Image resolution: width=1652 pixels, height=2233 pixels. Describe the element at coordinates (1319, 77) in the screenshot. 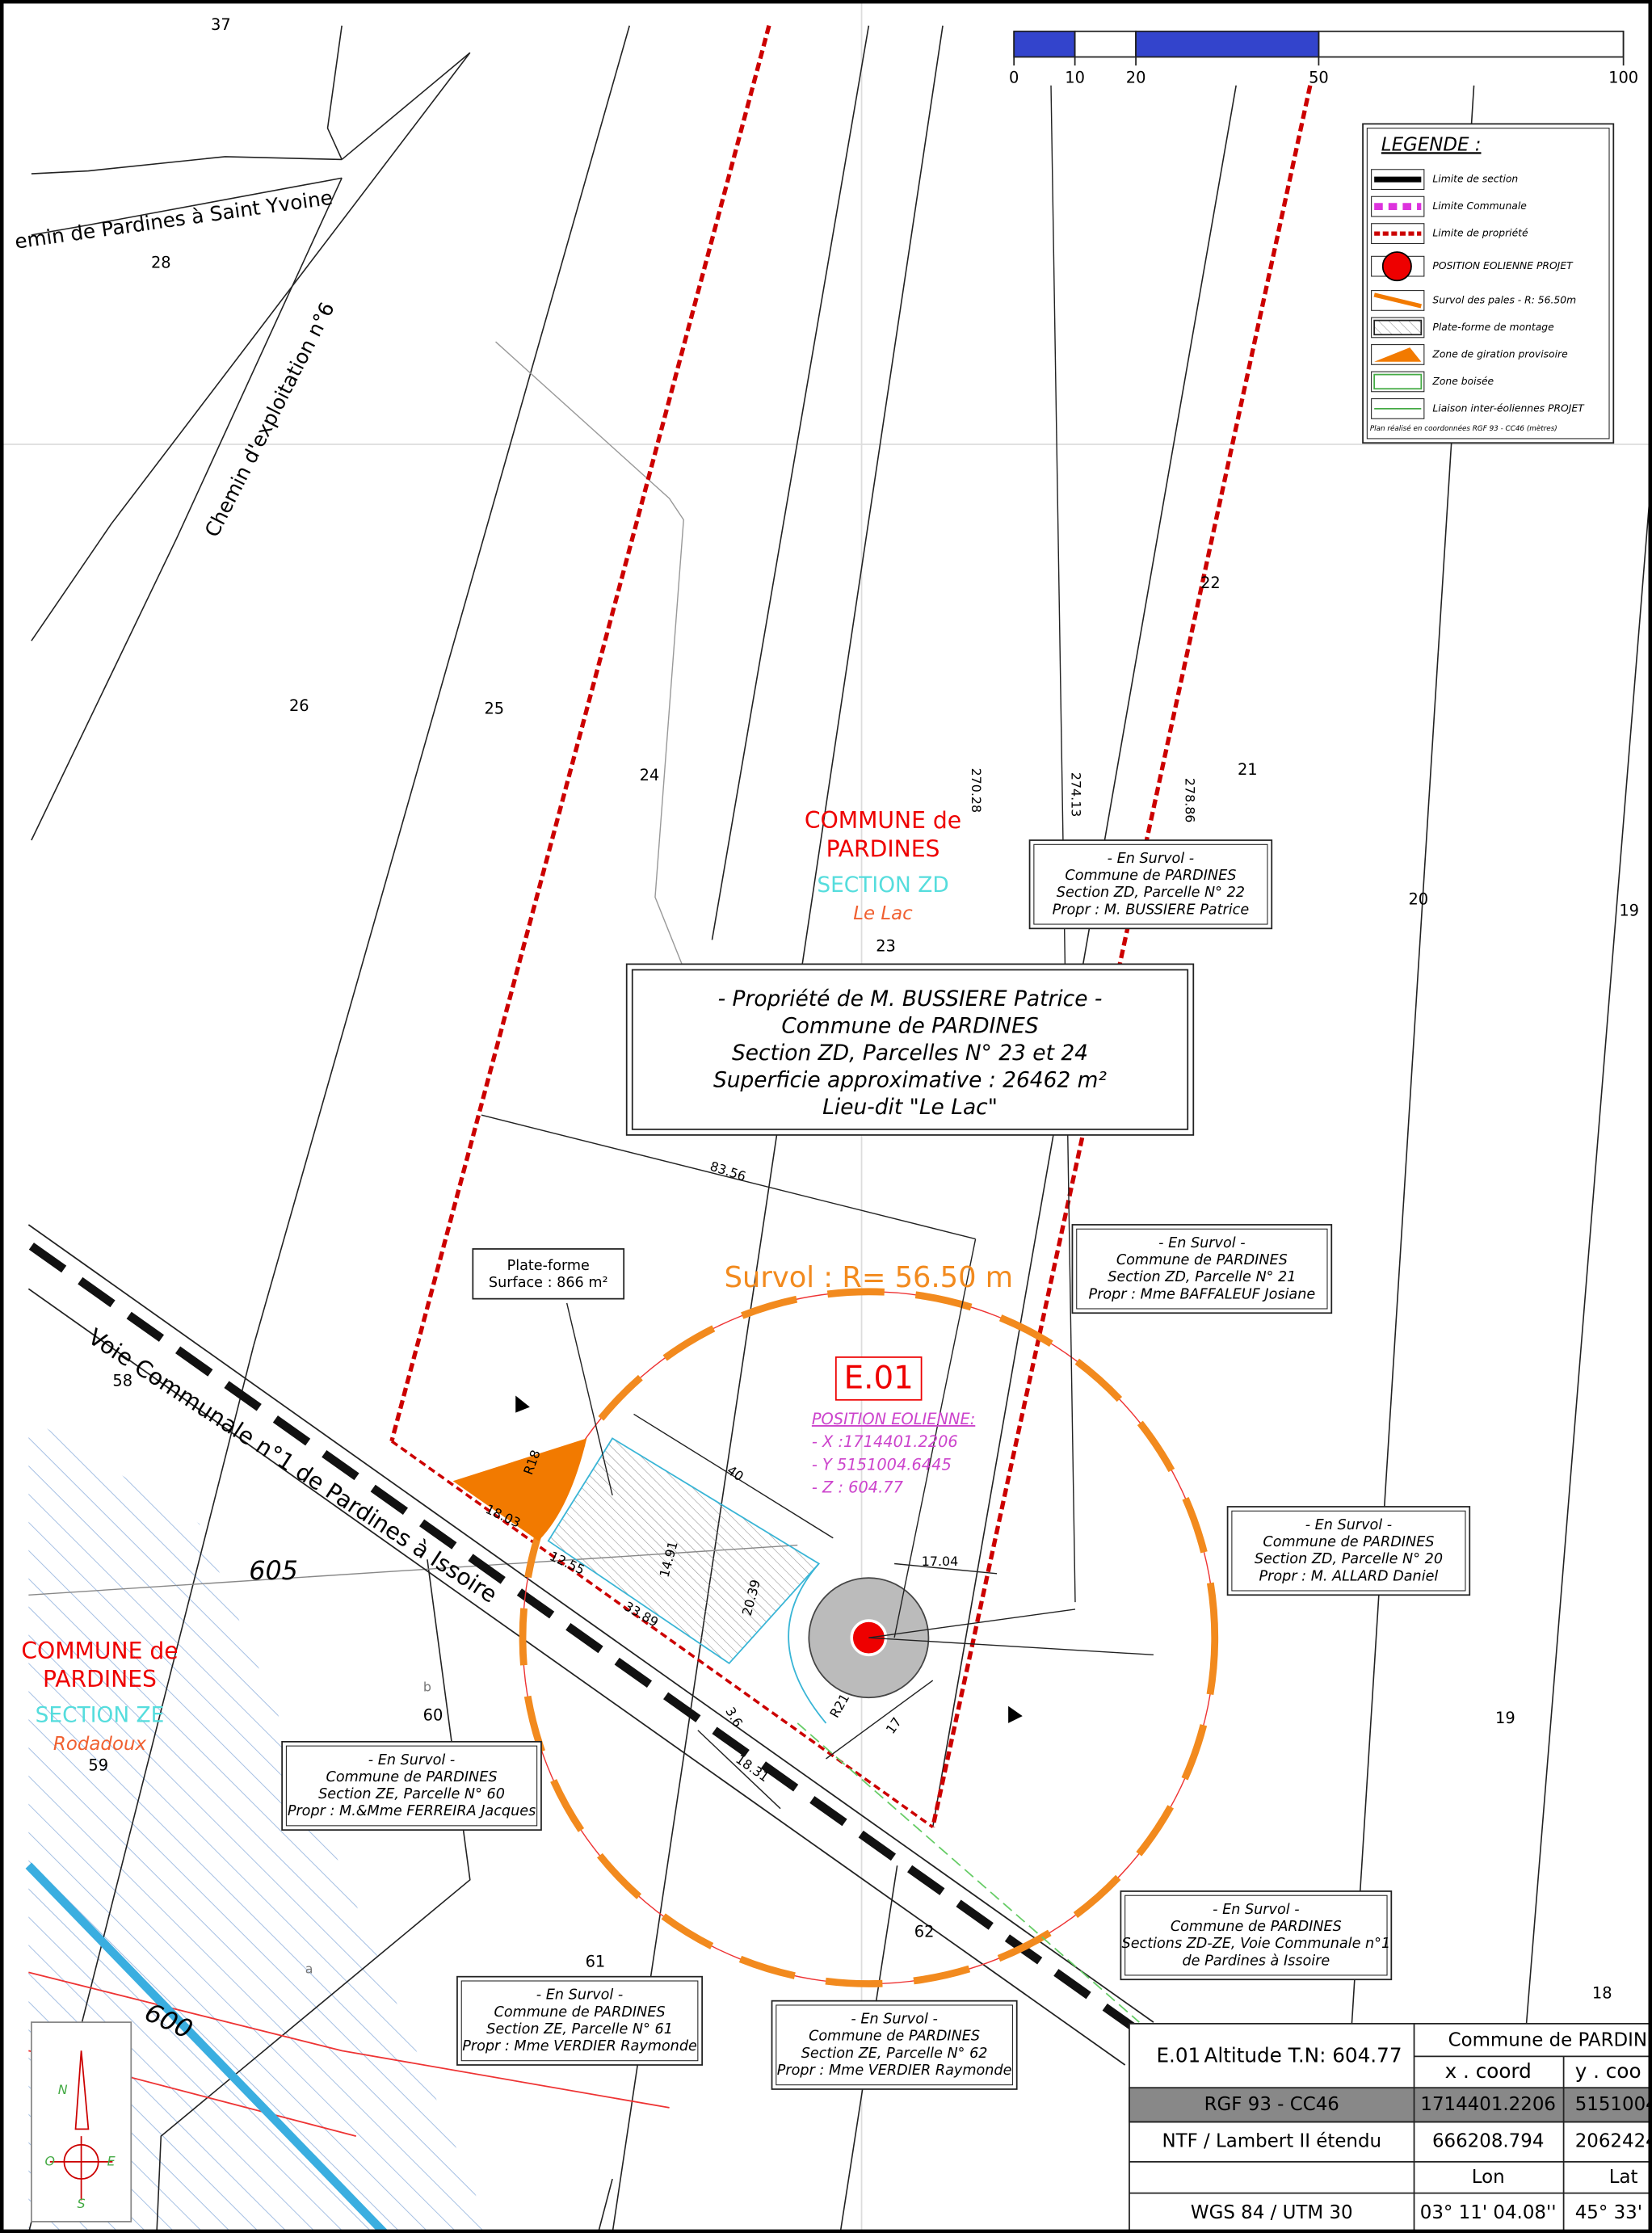

I see `scale-label: 50` at that location.